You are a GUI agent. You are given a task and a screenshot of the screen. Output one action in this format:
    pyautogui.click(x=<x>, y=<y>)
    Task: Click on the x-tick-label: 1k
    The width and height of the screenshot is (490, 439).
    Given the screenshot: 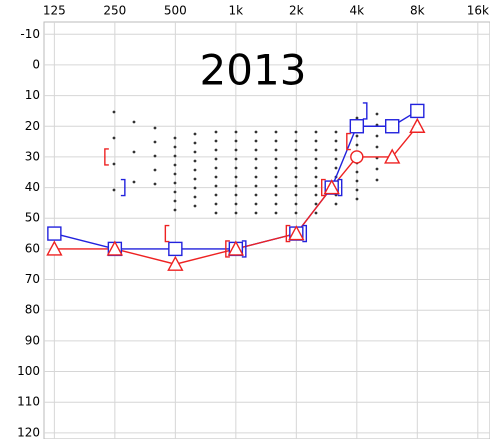 What is the action you would take?
    pyautogui.click(x=236, y=11)
    